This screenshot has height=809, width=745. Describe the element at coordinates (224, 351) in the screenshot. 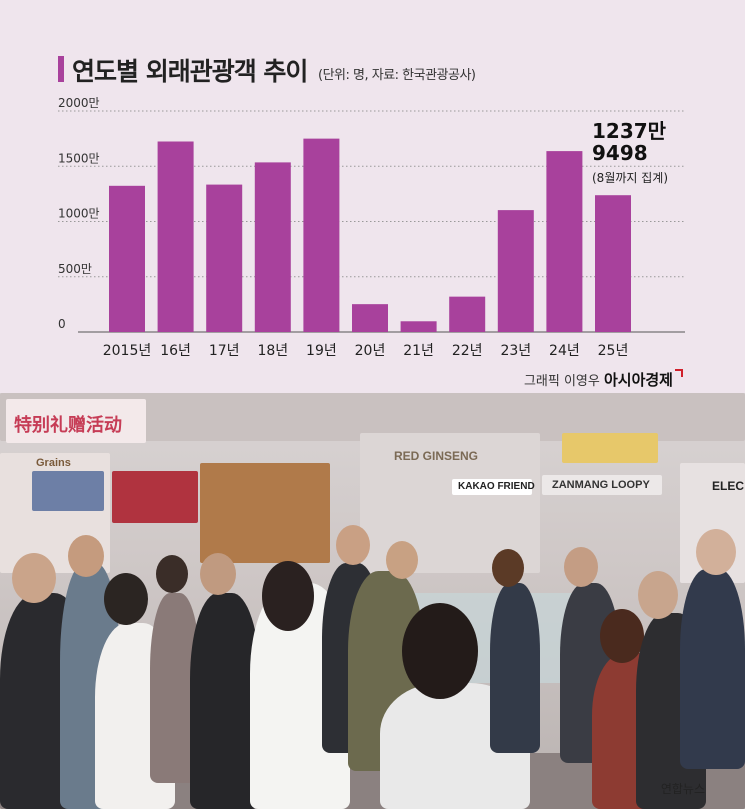

I see `x-tick-label: 17년` at that location.